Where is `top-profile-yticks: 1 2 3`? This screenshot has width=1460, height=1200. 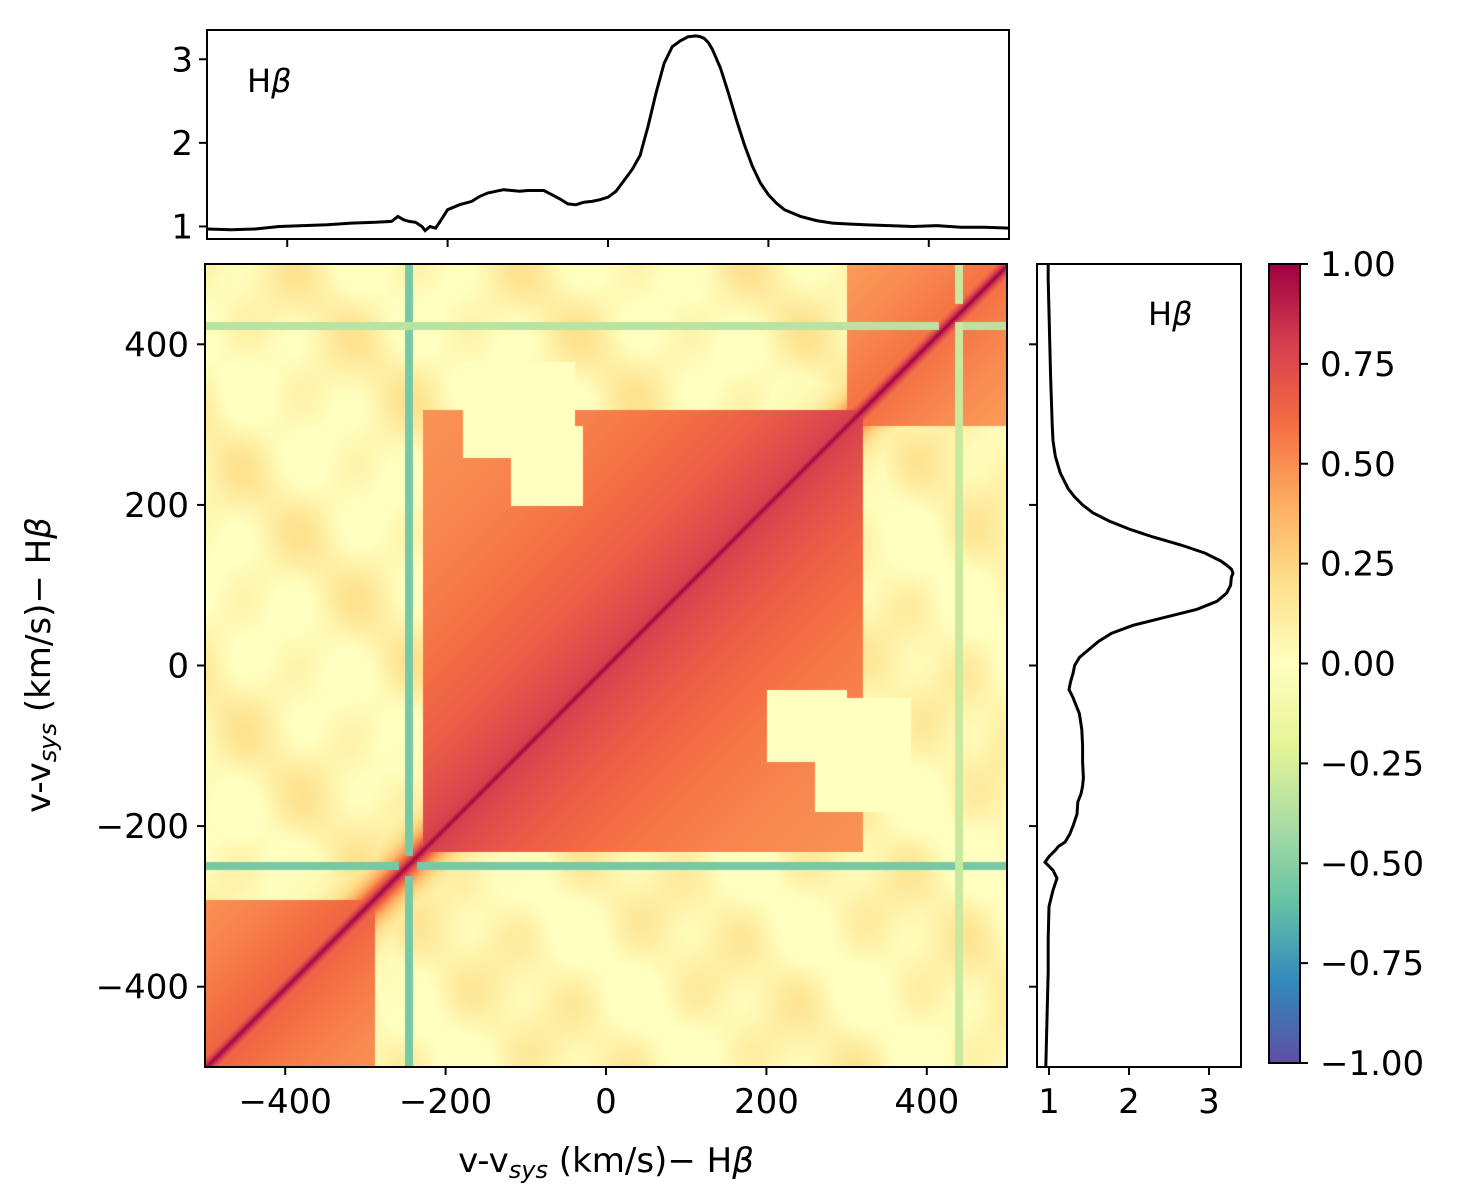
top-profile-yticks: 1 2 3 is located at coordinates (189, 143).